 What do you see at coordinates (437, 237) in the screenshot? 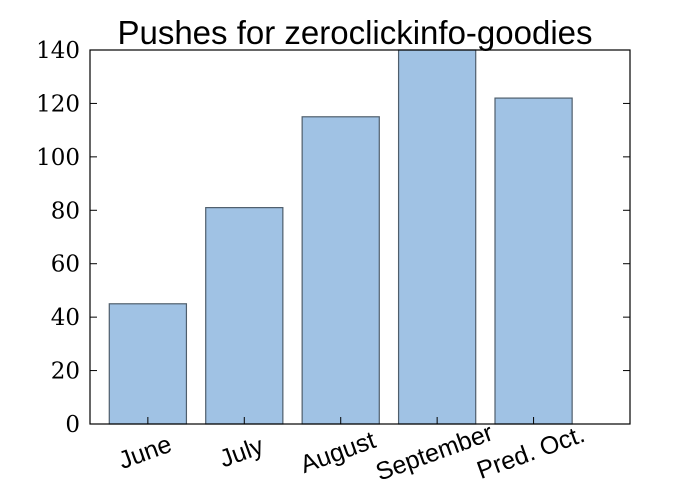
I see `bar-september` at bounding box center [437, 237].